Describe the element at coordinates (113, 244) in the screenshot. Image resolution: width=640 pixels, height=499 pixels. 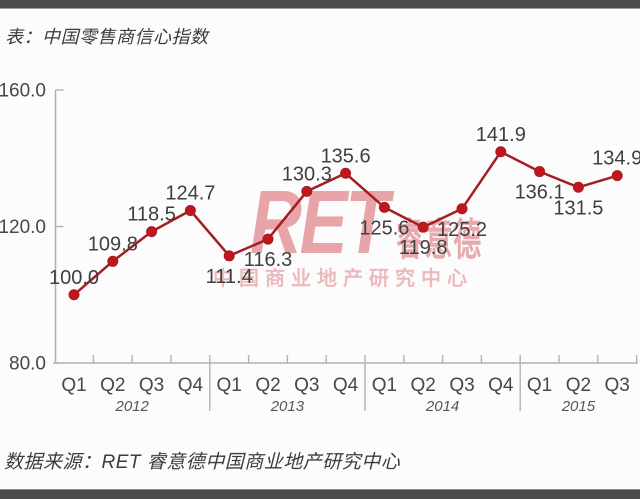
I see `data-point-label: 109.8` at that location.